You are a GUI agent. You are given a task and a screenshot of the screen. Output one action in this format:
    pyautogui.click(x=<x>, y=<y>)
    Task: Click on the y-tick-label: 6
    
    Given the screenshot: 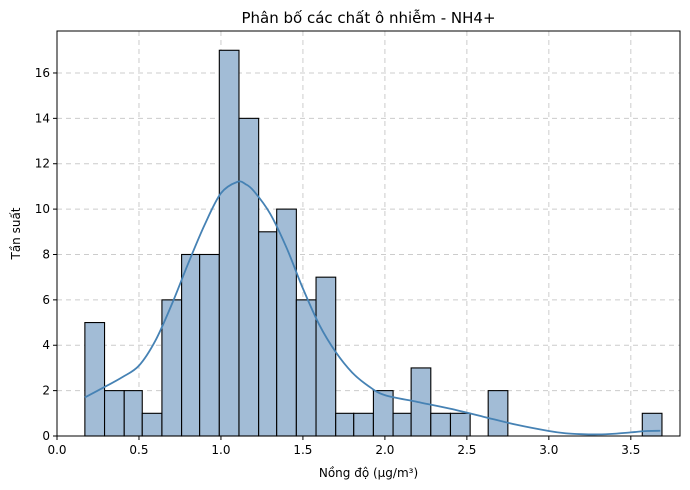 What is the action you would take?
    pyautogui.click(x=46, y=300)
    